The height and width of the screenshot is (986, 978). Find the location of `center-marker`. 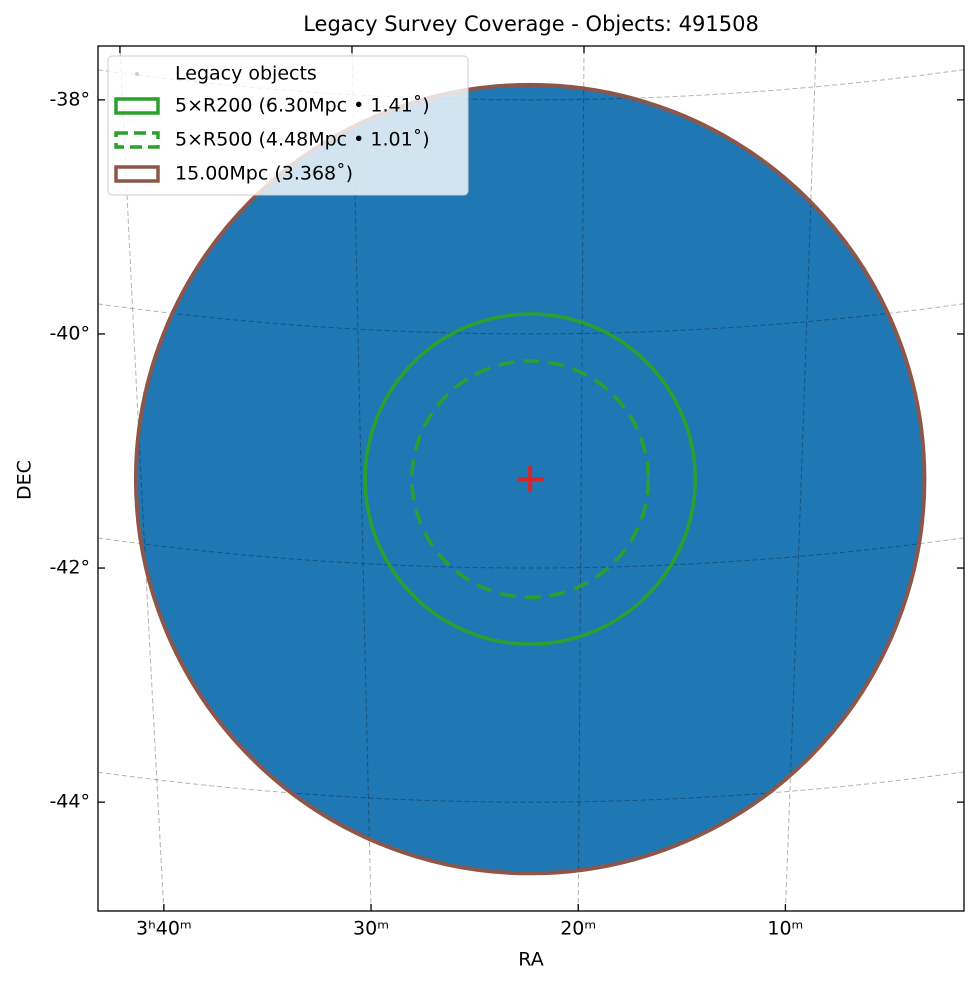

center-marker is located at coordinates (530, 479).